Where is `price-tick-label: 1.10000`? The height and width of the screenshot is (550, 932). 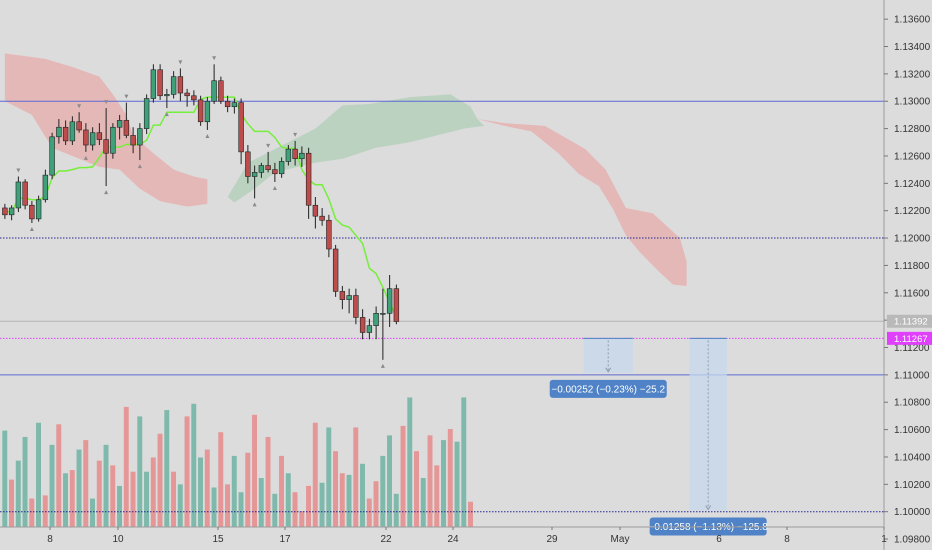 price-tick-label: 1.10000 is located at coordinates (912, 512).